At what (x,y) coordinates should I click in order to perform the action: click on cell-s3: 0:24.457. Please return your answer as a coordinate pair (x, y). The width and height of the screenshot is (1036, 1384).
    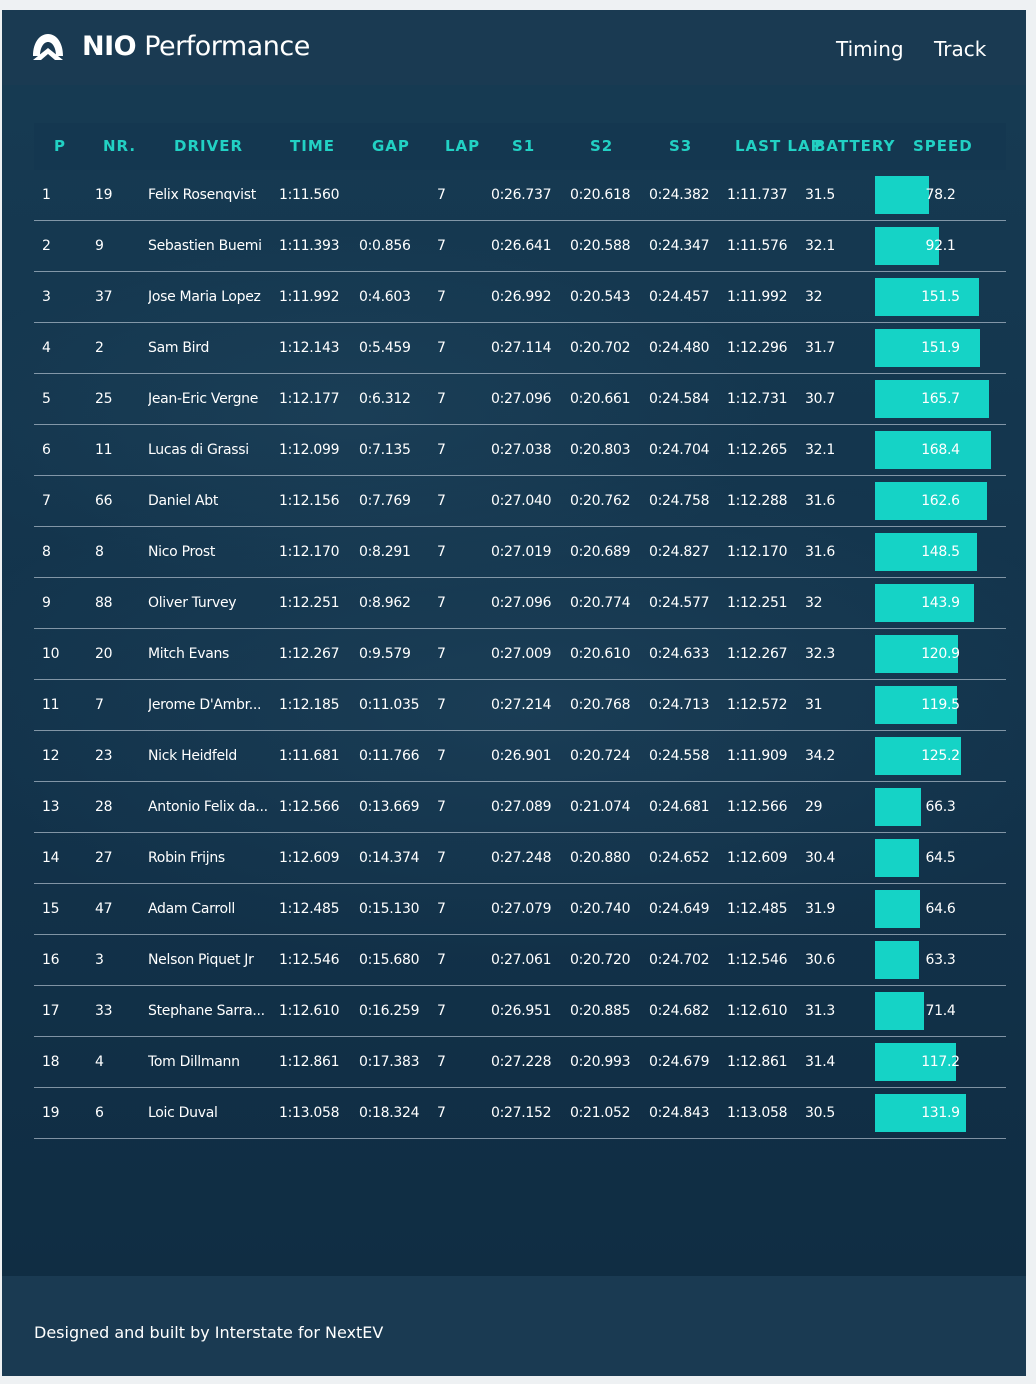
    Looking at the image, I should click on (679, 297).